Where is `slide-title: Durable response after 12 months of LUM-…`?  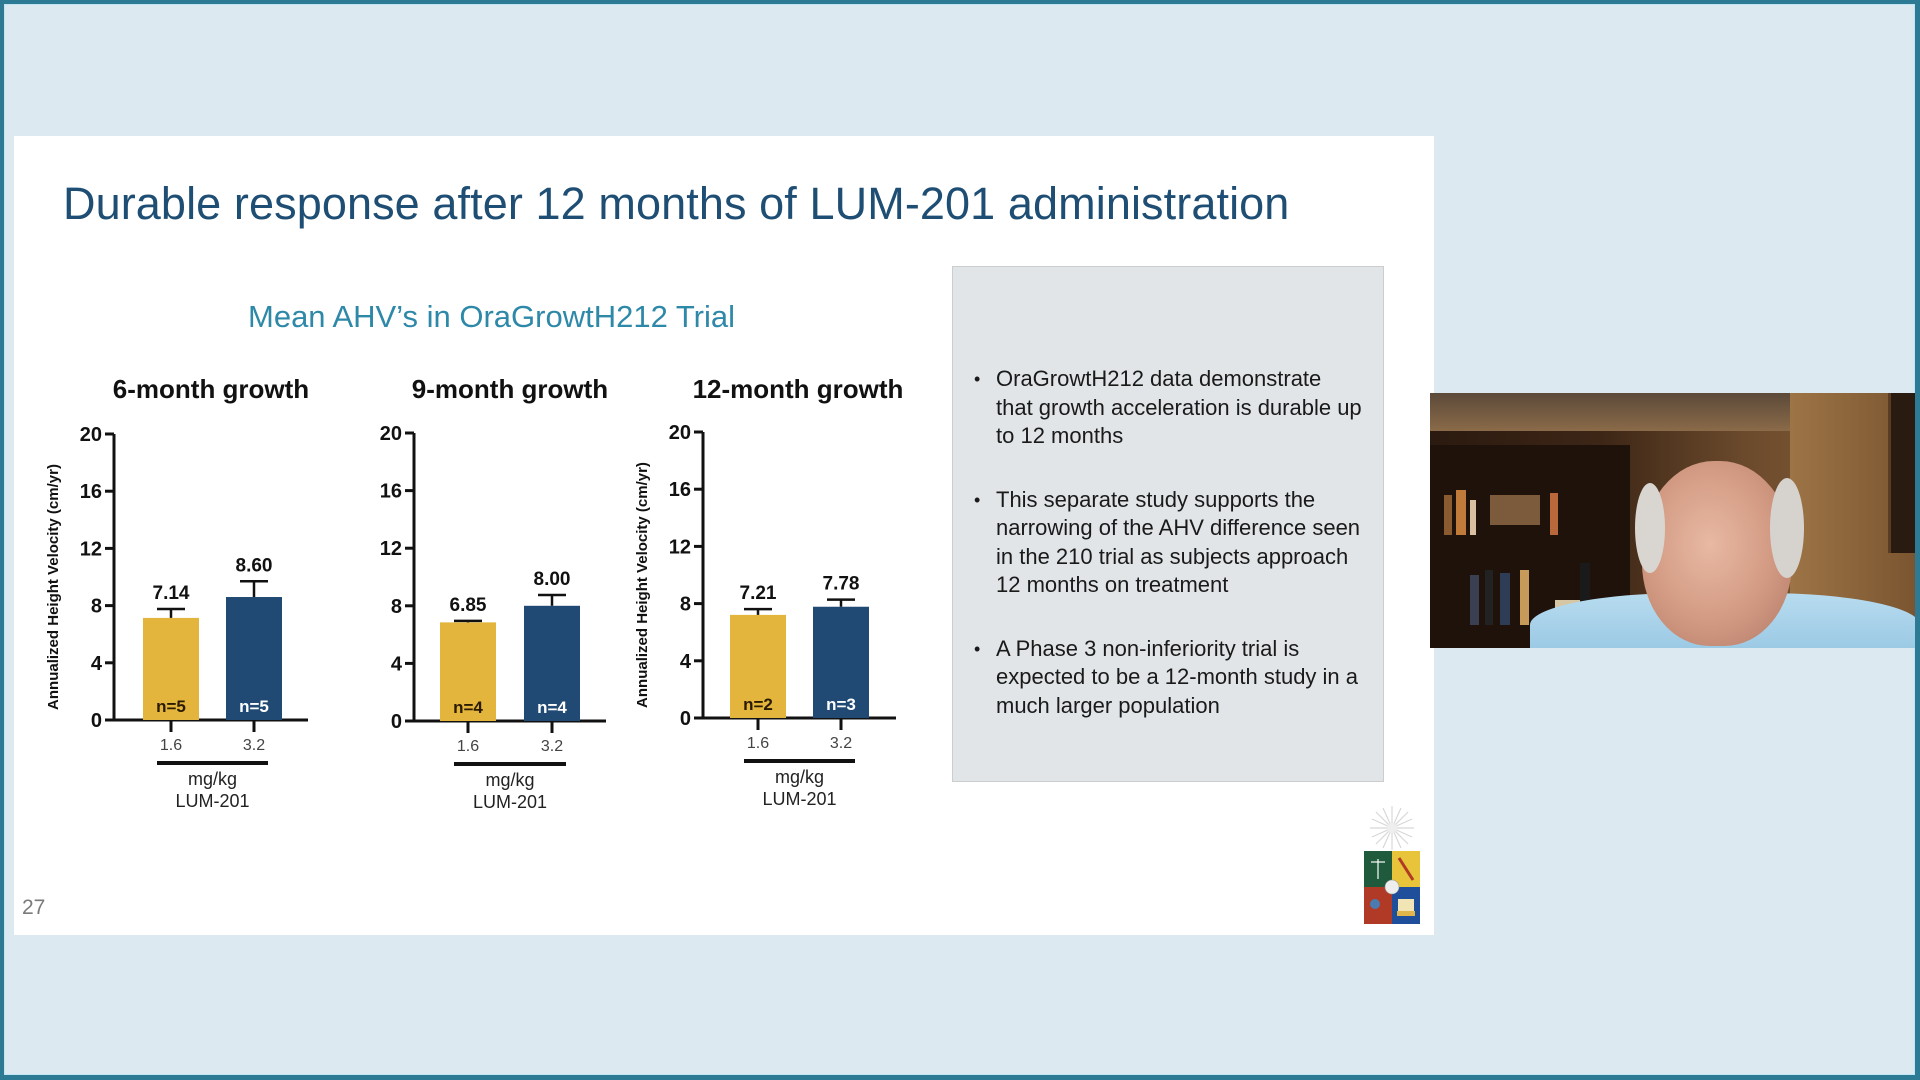 slide-title: Durable response after 12 months of LUM-… is located at coordinates (676, 203).